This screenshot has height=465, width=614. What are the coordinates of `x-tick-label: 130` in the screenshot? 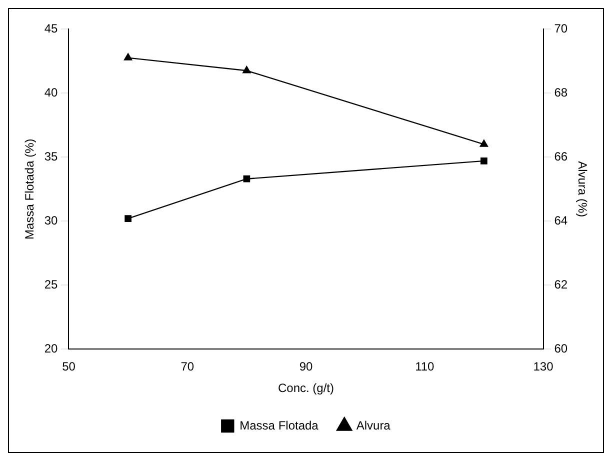 It's located at (543, 367).